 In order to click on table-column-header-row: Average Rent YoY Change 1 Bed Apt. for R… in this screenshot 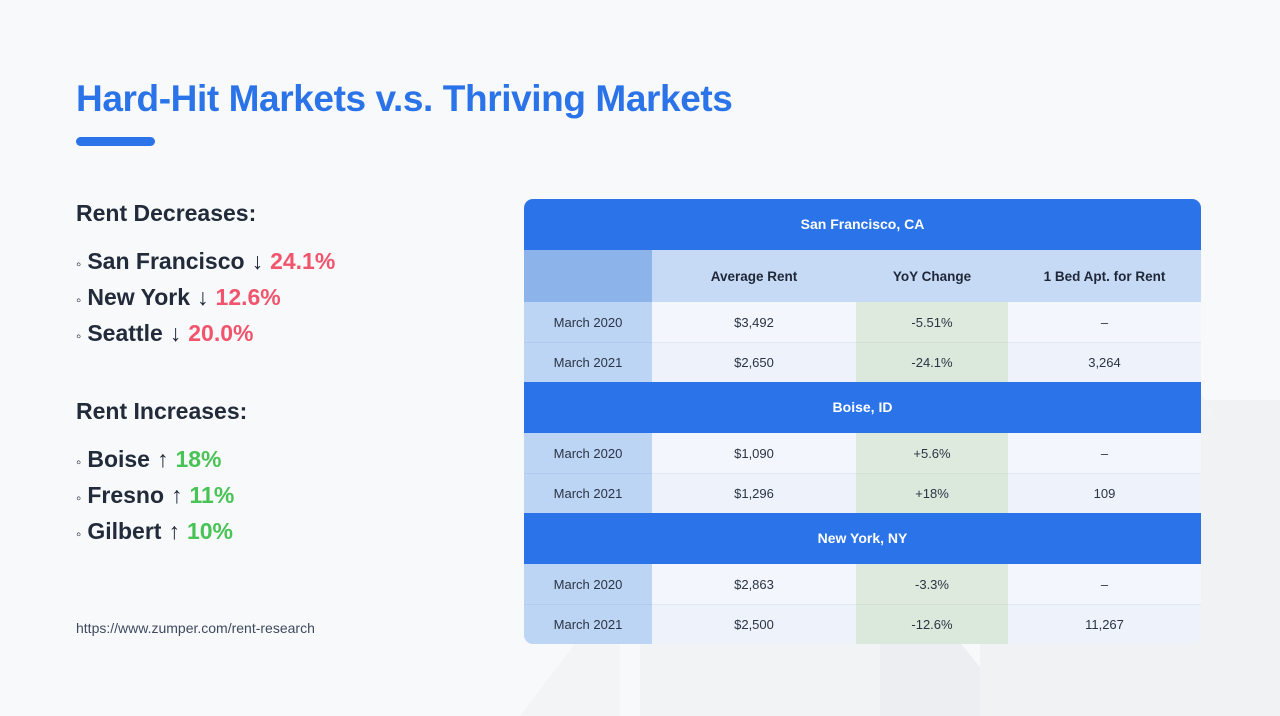, I will do `click(862, 276)`.